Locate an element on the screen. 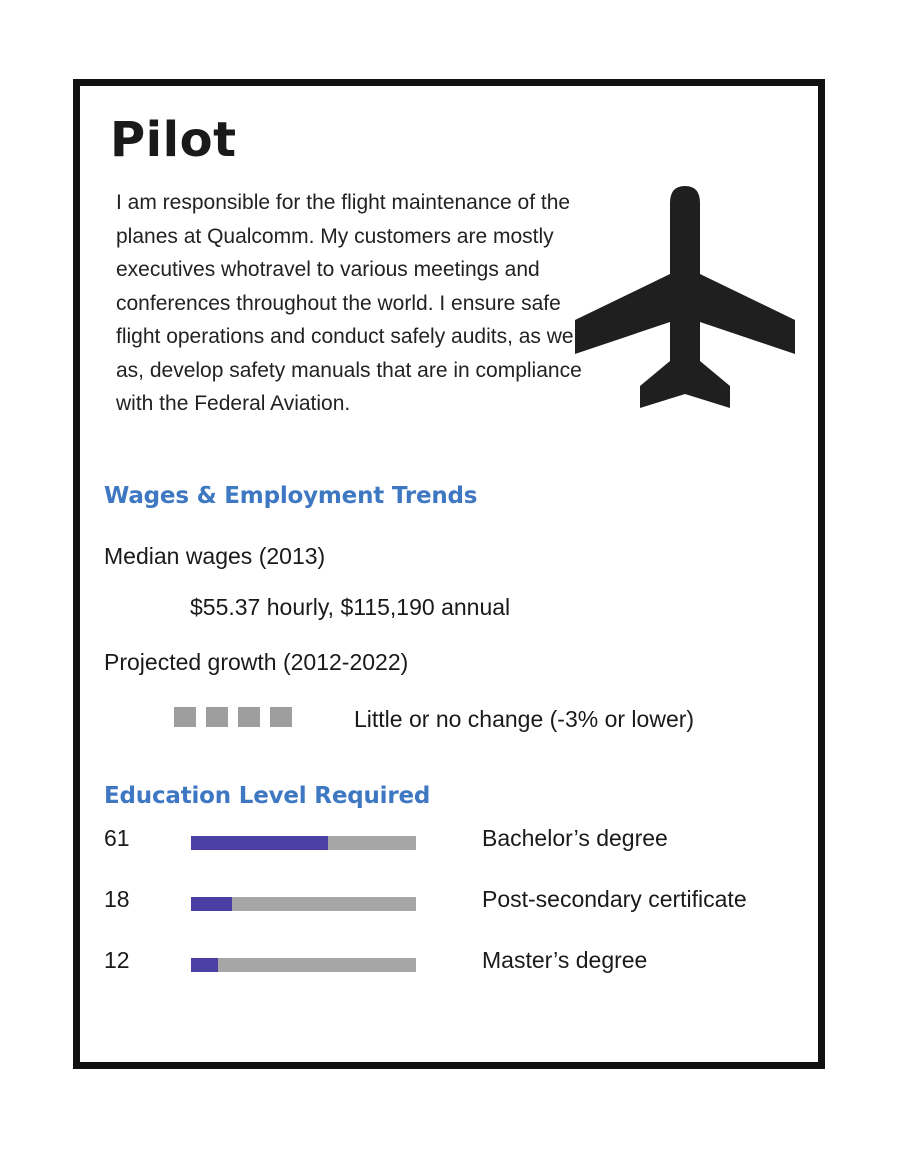  education-label: Post-secondary certificate is located at coordinates (614, 899).